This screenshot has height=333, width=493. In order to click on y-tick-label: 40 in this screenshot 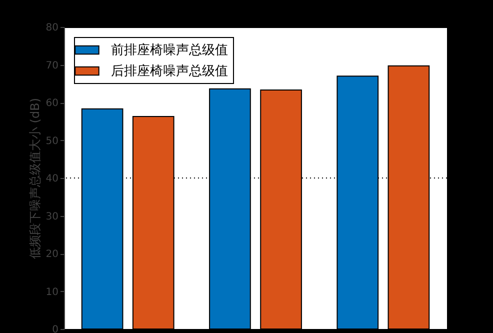, I will do `click(52, 179)`.